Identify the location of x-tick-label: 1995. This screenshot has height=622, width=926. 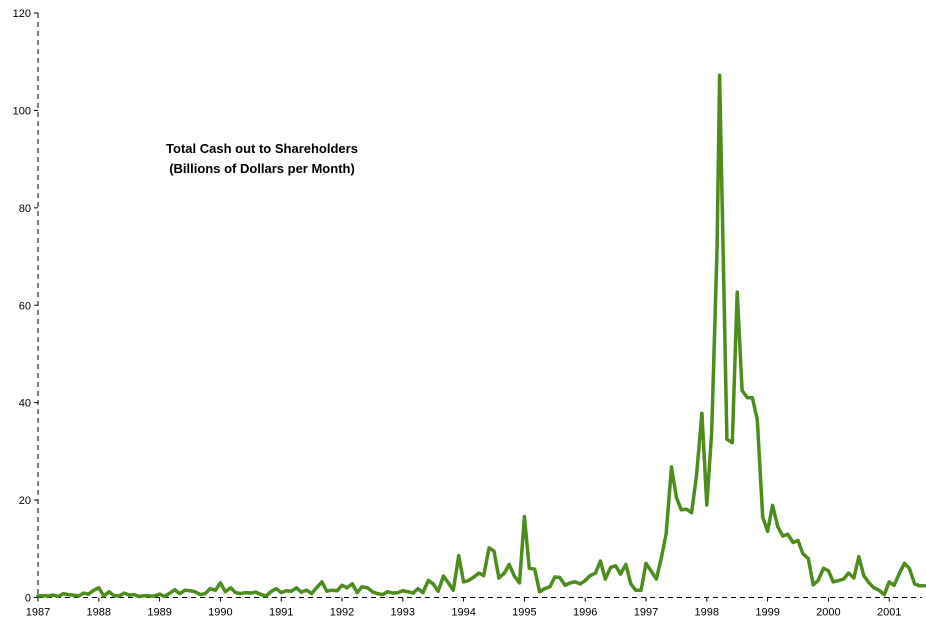
(524, 613).